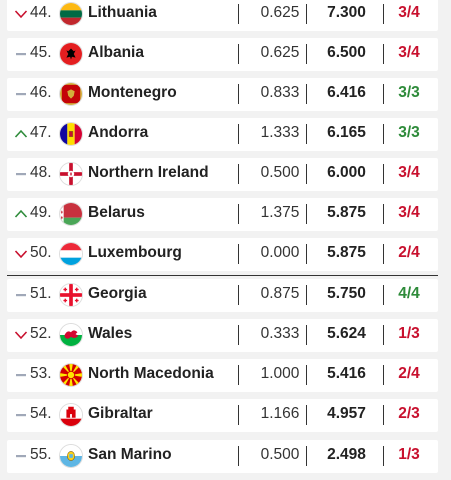 This screenshot has height=480, width=451. I want to click on table-row: 50. Luxembourg 0.000 5.875 2/4, so click(222, 254).